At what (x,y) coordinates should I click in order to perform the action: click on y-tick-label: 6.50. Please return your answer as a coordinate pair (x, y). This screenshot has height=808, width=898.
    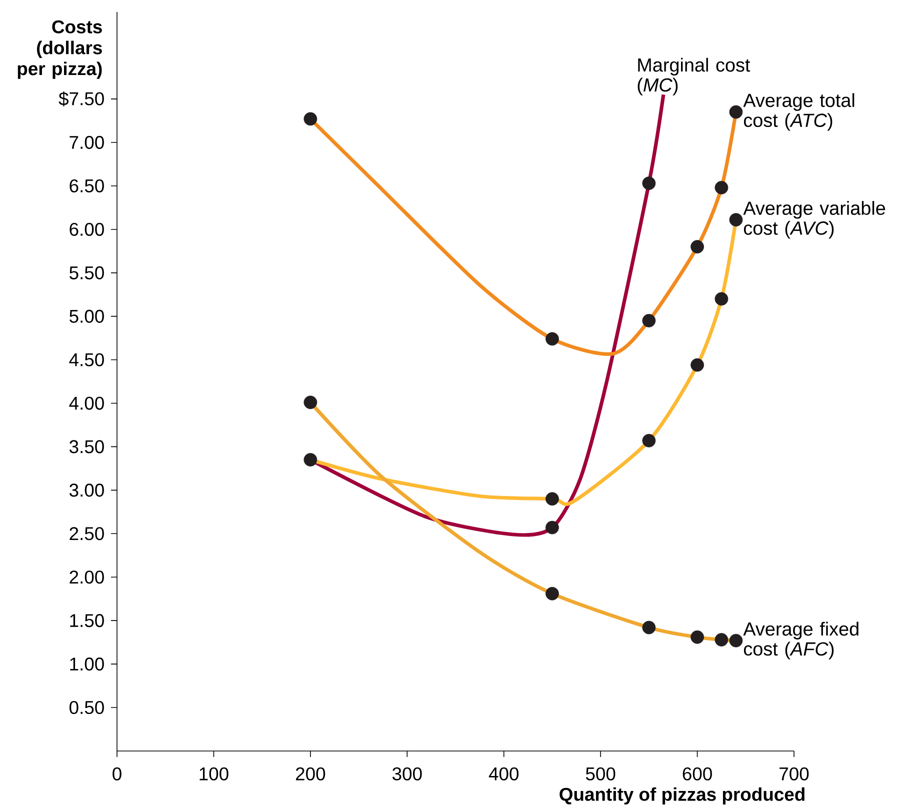
    Looking at the image, I should click on (87, 185).